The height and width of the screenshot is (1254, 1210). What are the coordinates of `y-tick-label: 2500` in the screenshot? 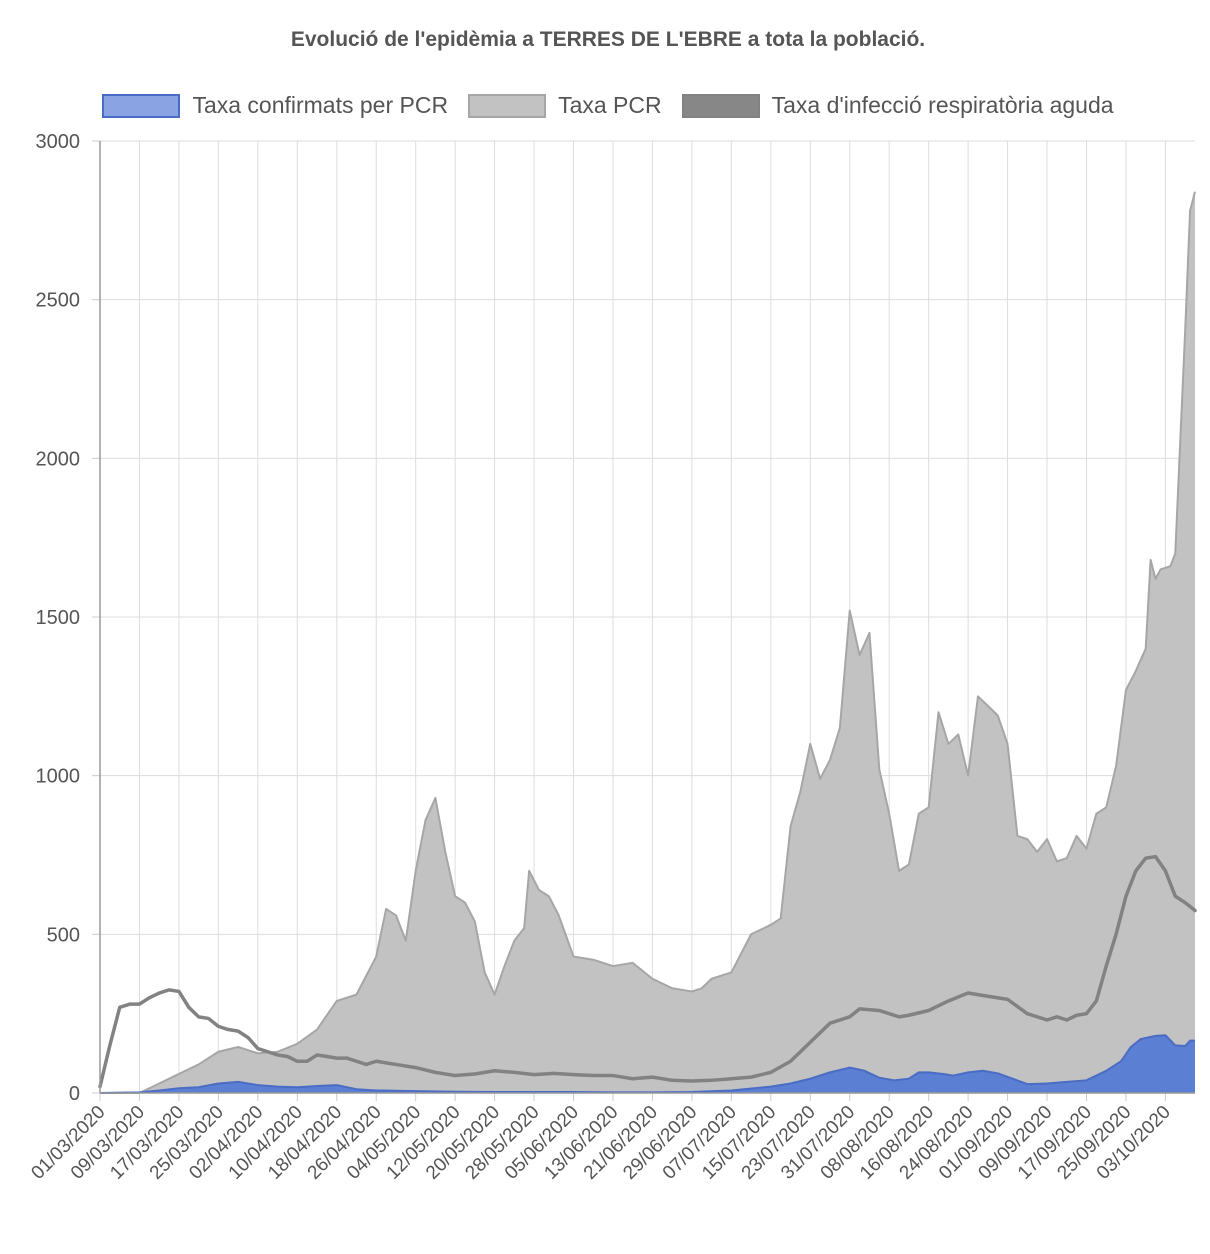 It's located at (58, 301).